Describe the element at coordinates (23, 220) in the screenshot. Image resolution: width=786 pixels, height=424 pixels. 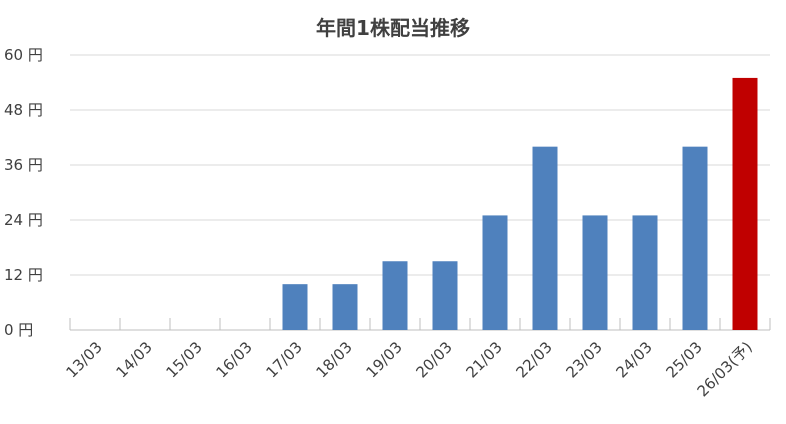
I see `y-tick-label: 24 円` at that location.